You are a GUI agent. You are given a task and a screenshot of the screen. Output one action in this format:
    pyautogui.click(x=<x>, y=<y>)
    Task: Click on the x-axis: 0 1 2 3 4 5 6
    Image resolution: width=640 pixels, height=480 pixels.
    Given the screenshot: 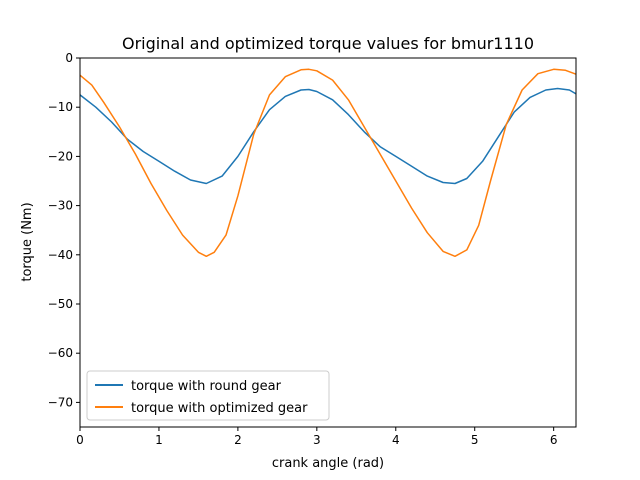 What is the action you would take?
    pyautogui.click(x=316, y=437)
    